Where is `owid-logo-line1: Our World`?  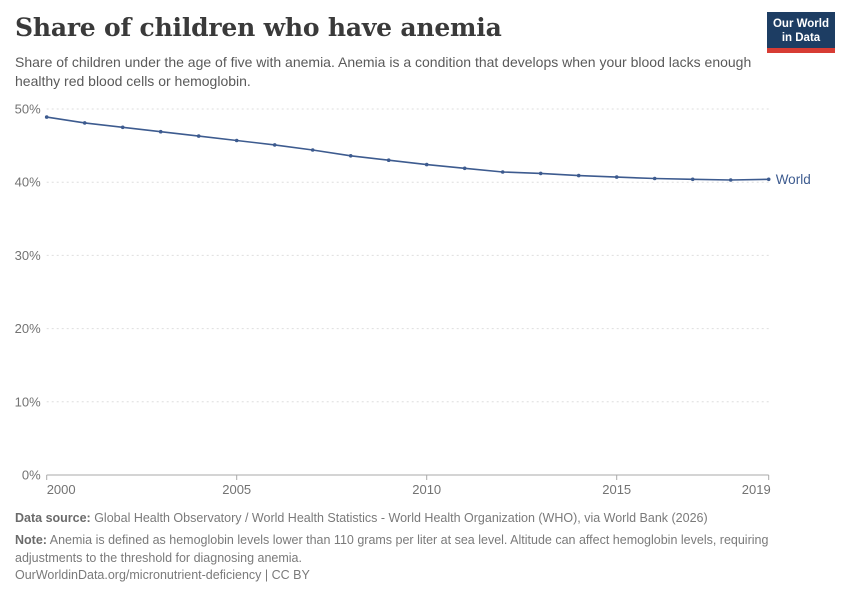 owid-logo-line1: Our World is located at coordinates (800, 24).